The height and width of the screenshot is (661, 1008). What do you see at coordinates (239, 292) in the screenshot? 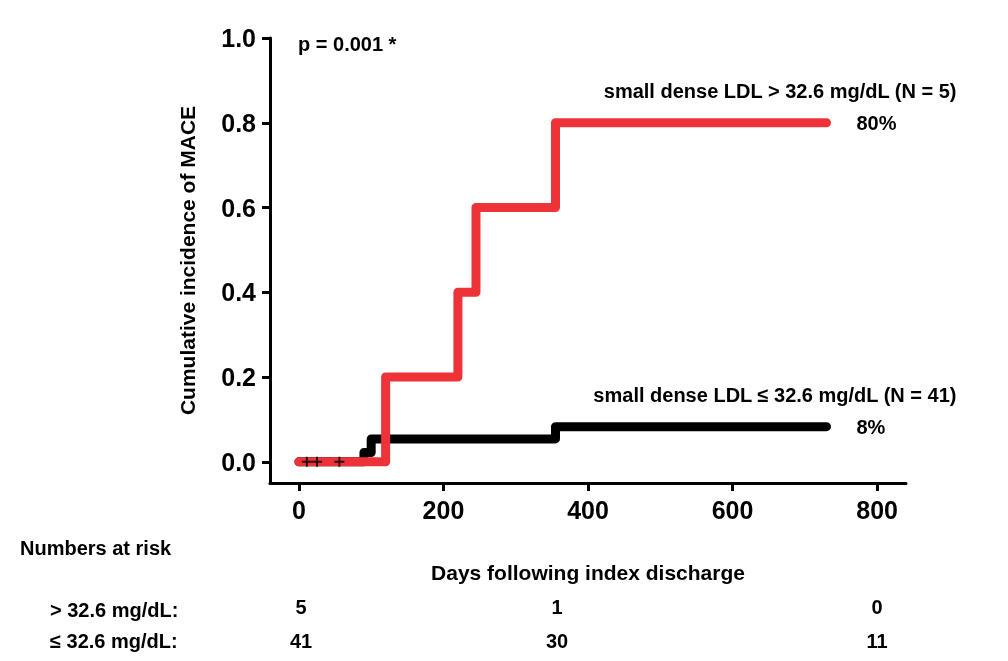
I see `y-tick-label: 0.4` at bounding box center [239, 292].